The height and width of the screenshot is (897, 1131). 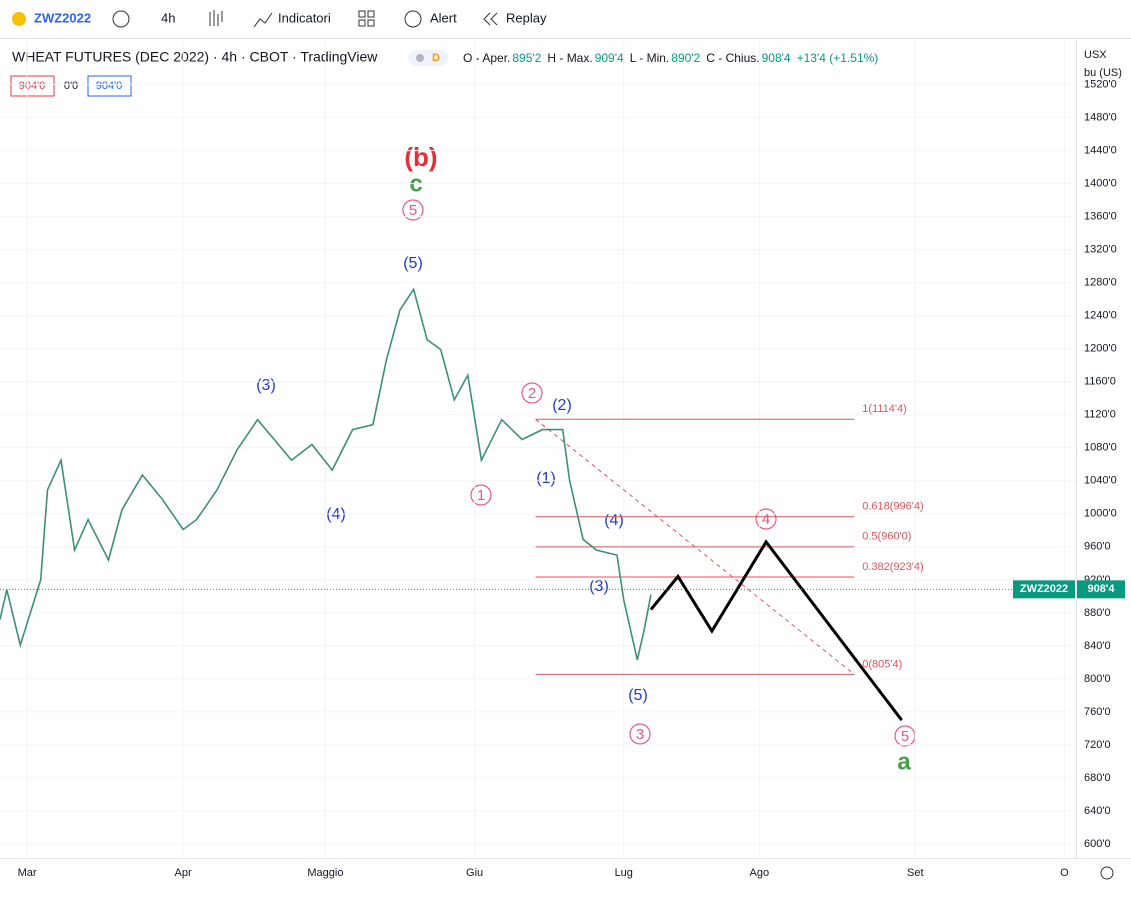 I want to click on ohlc-label: L - Min., so click(x=650, y=58).